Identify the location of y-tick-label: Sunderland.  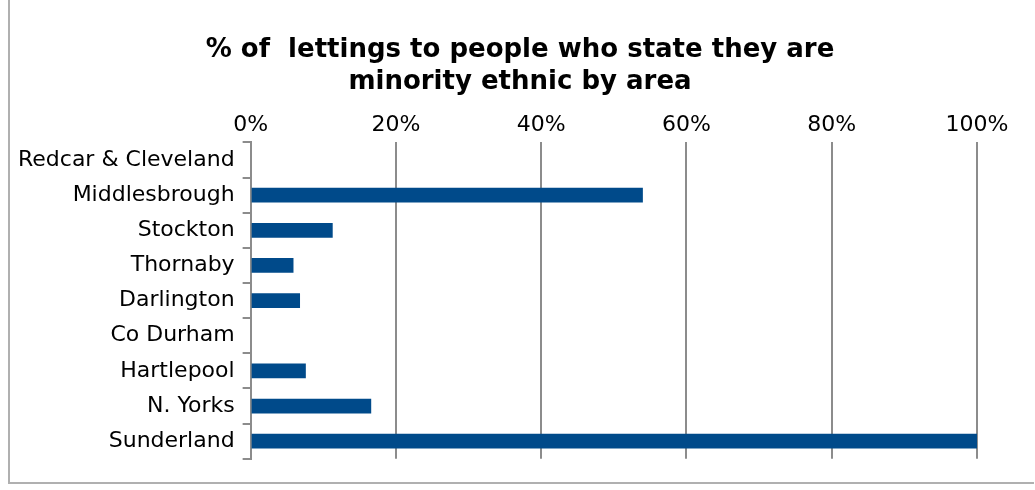
(171, 439).